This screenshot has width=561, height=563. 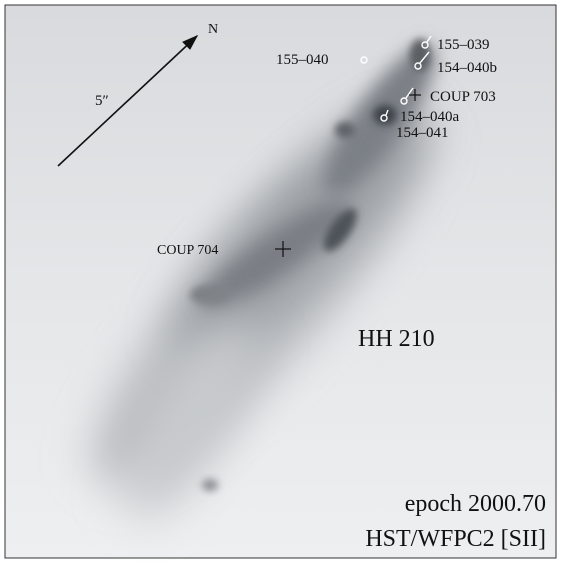 What do you see at coordinates (187, 250) in the screenshot?
I see `source-label: COUP 704` at bounding box center [187, 250].